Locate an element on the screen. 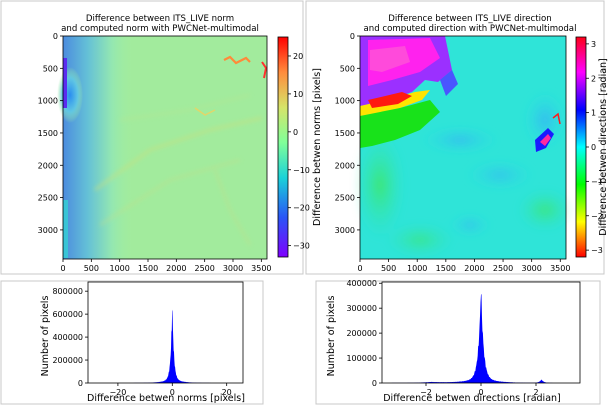 The image size is (611, 407). x-tick-label: 20 is located at coordinates (227, 392).